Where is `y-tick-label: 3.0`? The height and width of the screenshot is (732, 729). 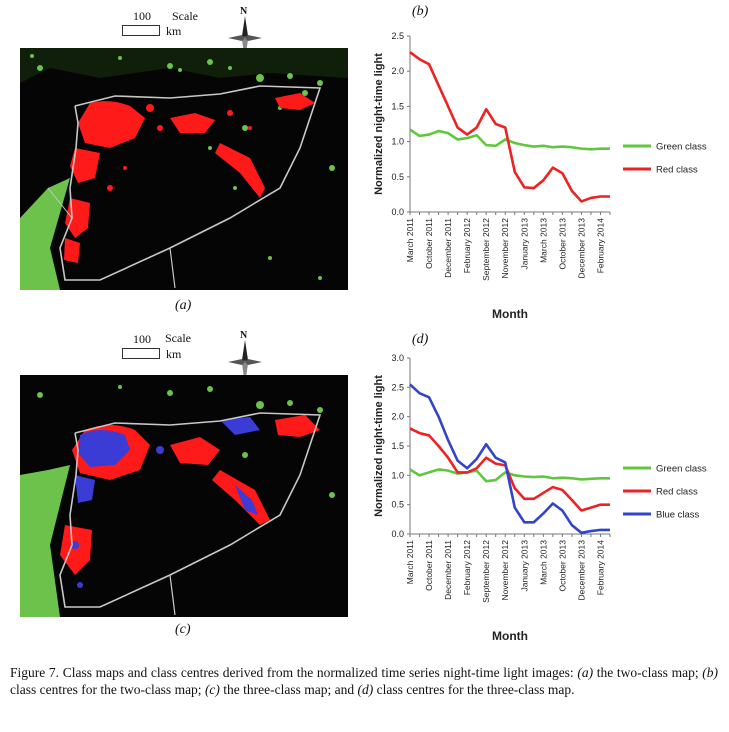 y-tick-label: 3.0 is located at coordinates (397, 358).